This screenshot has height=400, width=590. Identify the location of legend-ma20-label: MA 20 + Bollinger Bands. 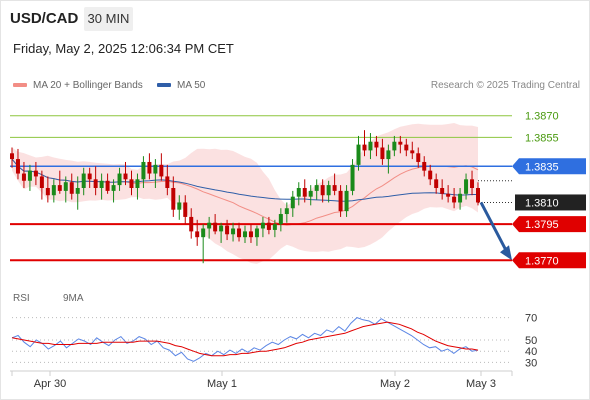
(88, 85).